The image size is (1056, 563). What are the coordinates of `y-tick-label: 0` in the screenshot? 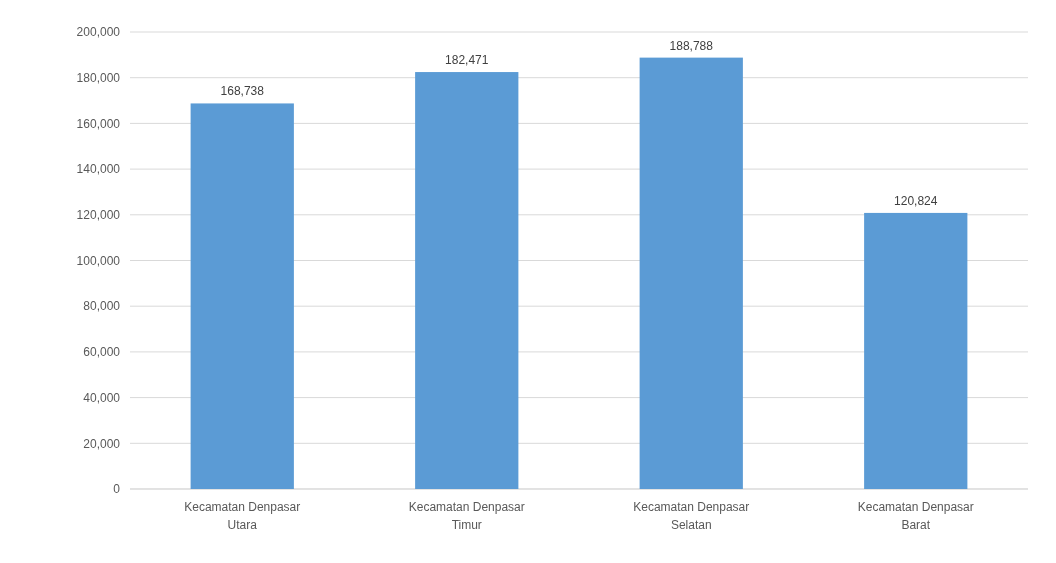 It's located at (117, 489).